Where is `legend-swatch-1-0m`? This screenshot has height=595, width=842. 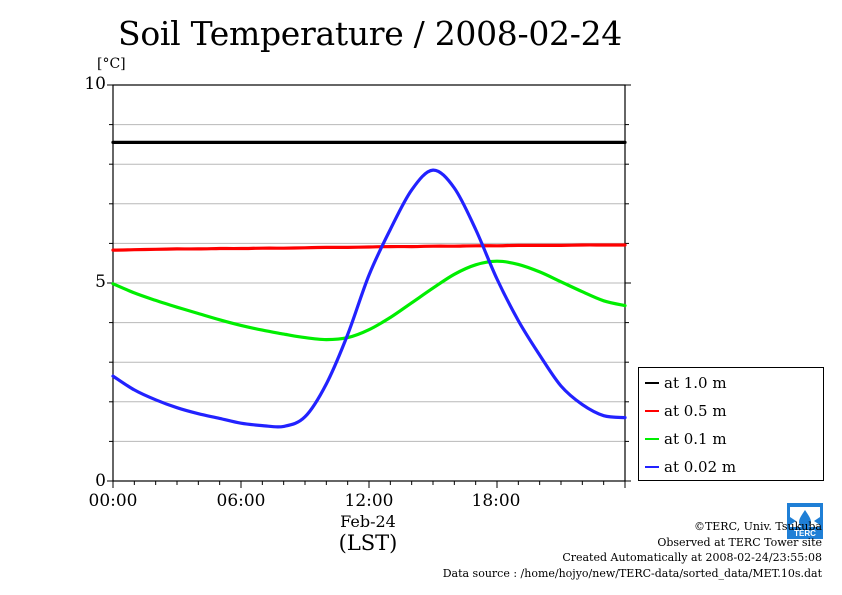 legend-swatch-1-0m is located at coordinates (652, 383).